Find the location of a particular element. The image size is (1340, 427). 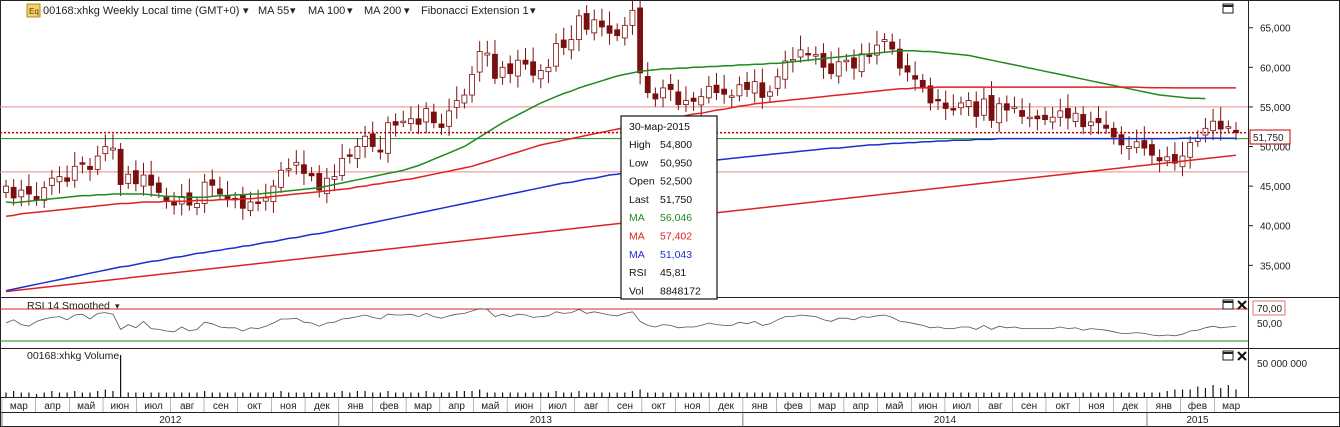

rsi-mid-label: 50,00 is located at coordinates (1269, 324).